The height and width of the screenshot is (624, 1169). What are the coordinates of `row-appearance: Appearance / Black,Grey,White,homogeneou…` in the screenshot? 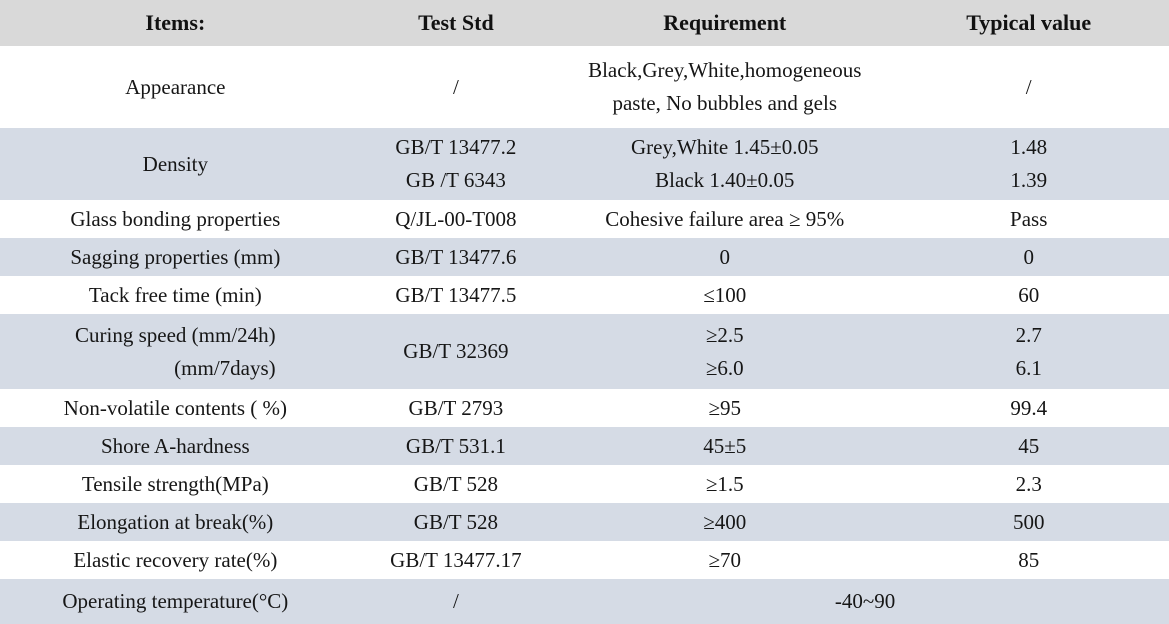 It's located at (584, 87).